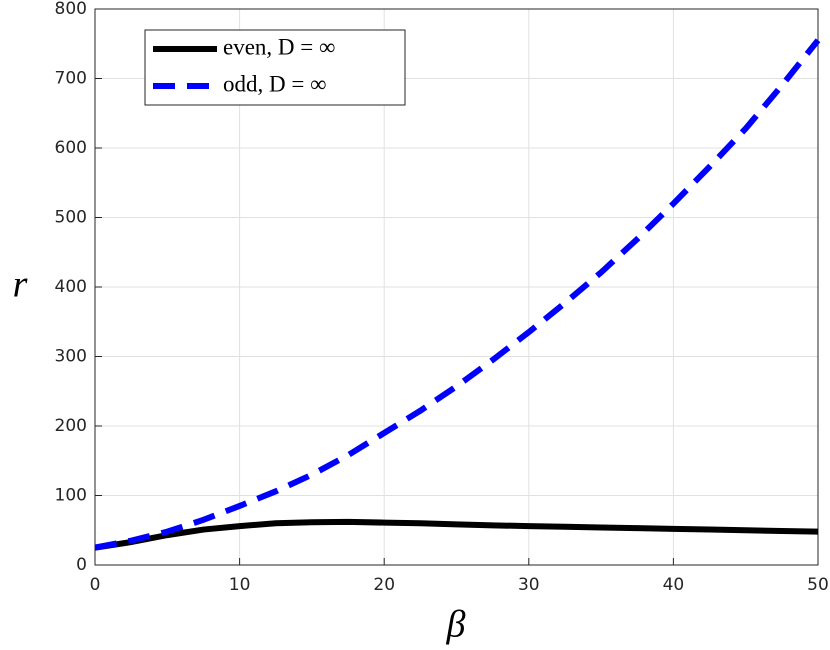  Describe the element at coordinates (240, 585) in the screenshot. I see `x-tick-label: 10` at that location.